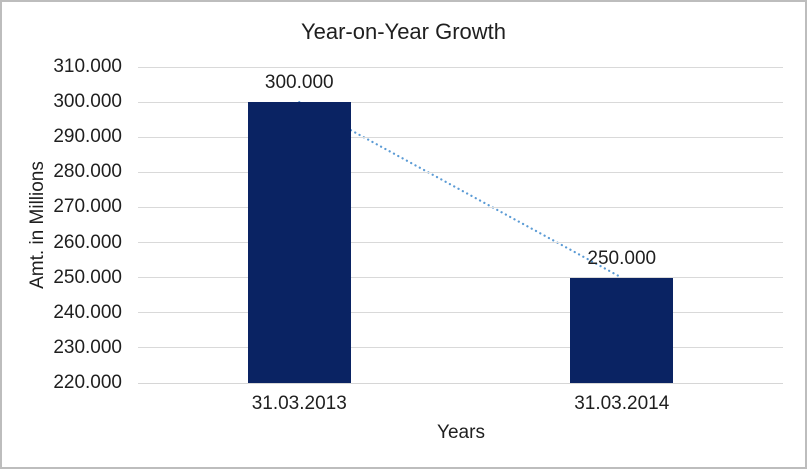 Image resolution: width=807 pixels, height=469 pixels. I want to click on x-tick-label: 31.03.2014, so click(622, 403).